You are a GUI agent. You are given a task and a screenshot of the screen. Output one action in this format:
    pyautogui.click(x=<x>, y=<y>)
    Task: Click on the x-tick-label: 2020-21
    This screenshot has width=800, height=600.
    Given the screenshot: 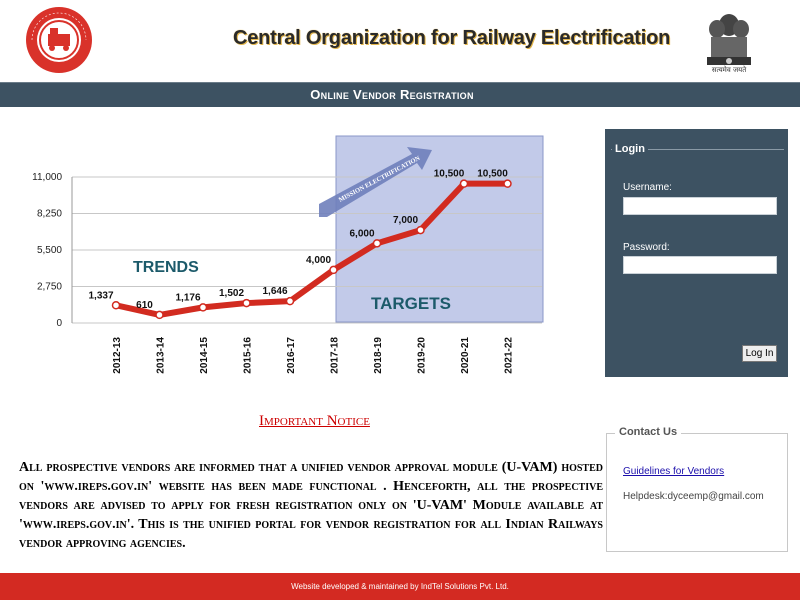 What is the action you would take?
    pyautogui.click(x=465, y=355)
    